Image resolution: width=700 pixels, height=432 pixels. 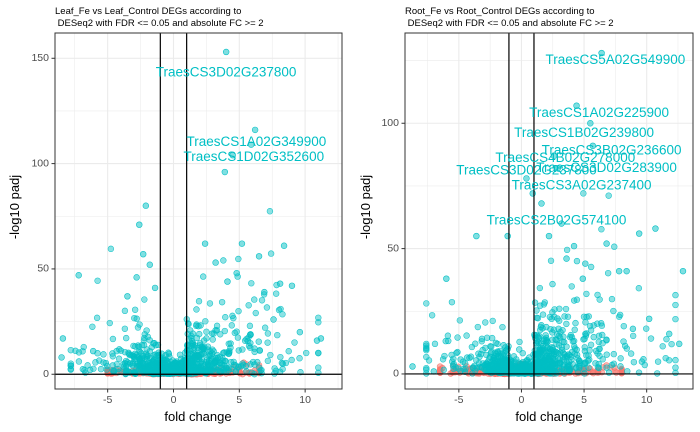 What do you see at coordinates (305, 400) in the screenshot?
I see `x-tick-label: 10` at bounding box center [305, 400].